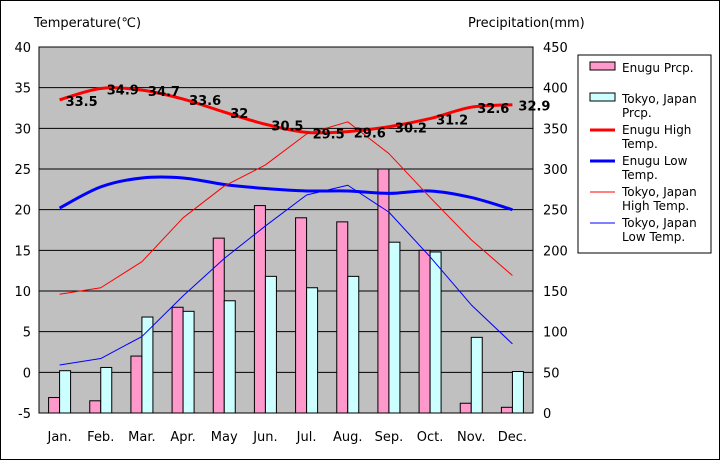 The width and height of the screenshot is (720, 460). Describe the element at coordinates (24, 414) in the screenshot. I see `y-left-tick-label: -5` at that location.